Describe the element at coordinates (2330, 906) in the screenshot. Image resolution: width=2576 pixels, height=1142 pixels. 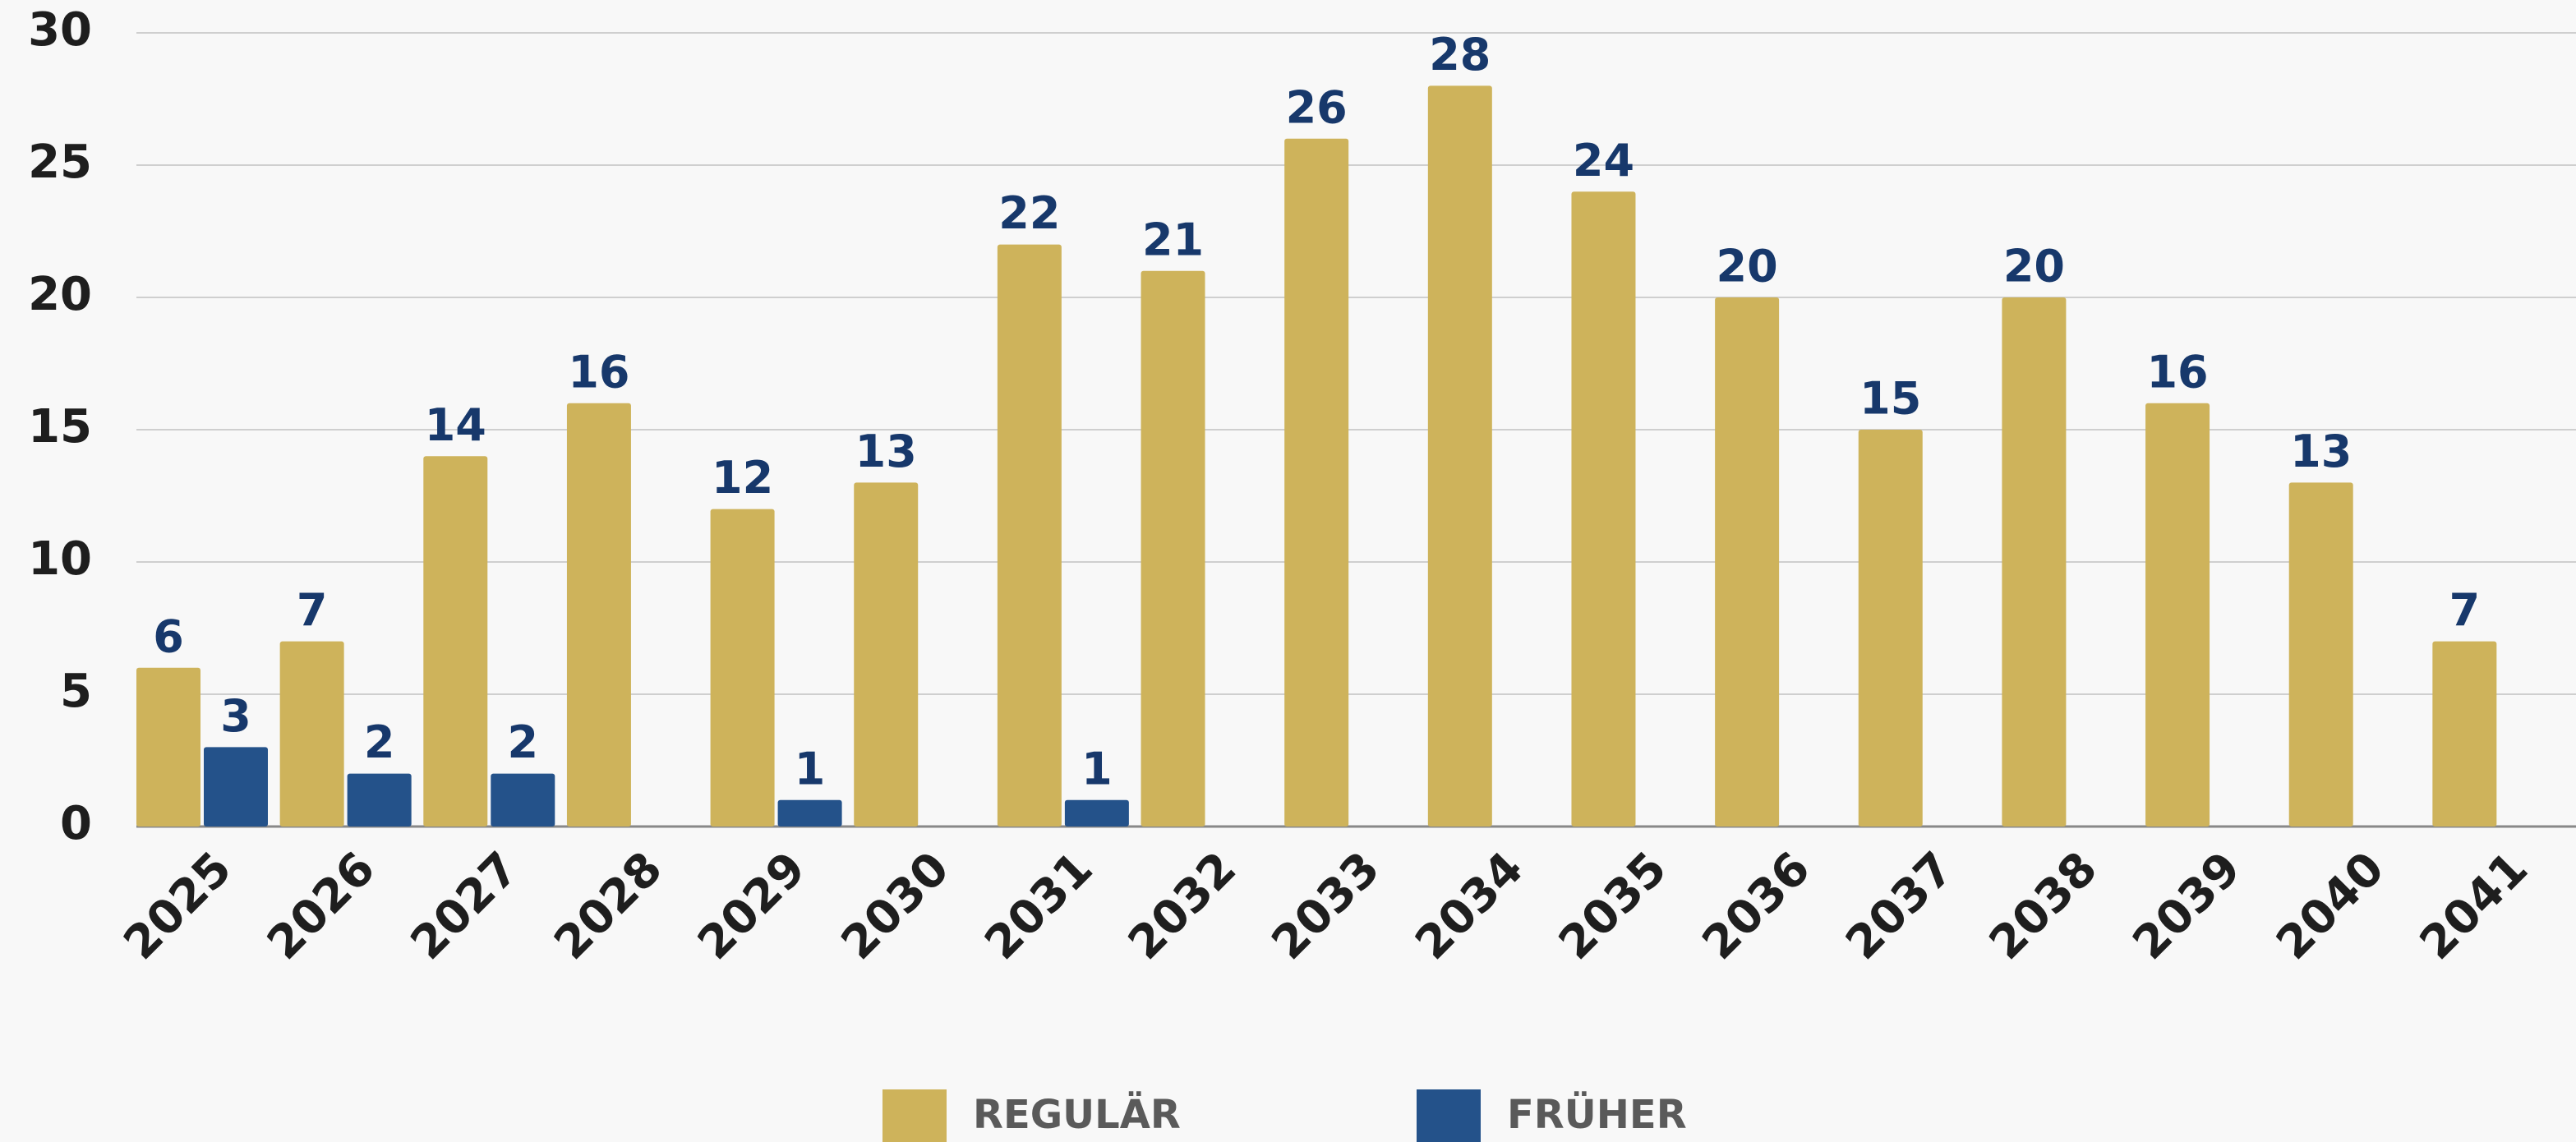
I see `x-tick-label: 2040` at that location.